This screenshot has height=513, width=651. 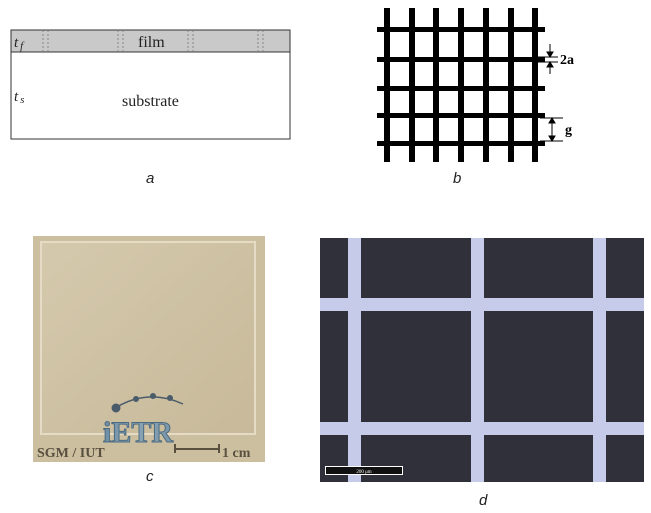 What do you see at coordinates (147, 403) in the screenshot?
I see `logo-arc-dots` at bounding box center [147, 403].